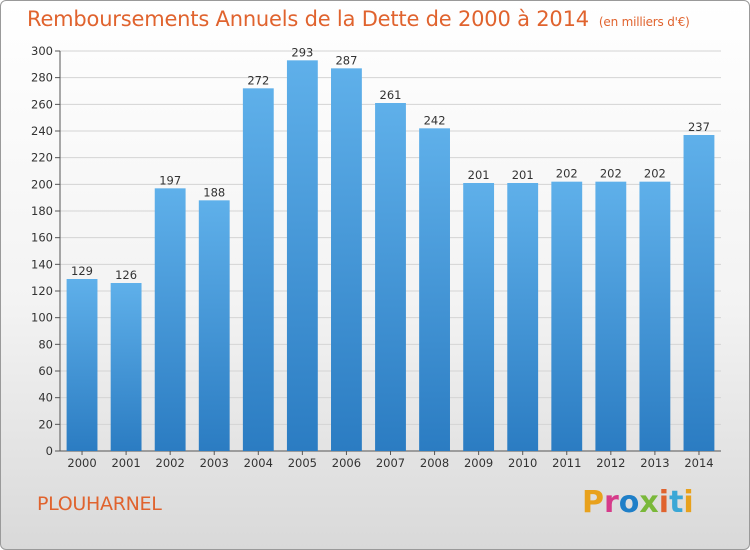 Image resolution: width=750 pixels, height=550 pixels. Describe the element at coordinates (42, 291) in the screenshot. I see `y-tick-label: 120` at that location.